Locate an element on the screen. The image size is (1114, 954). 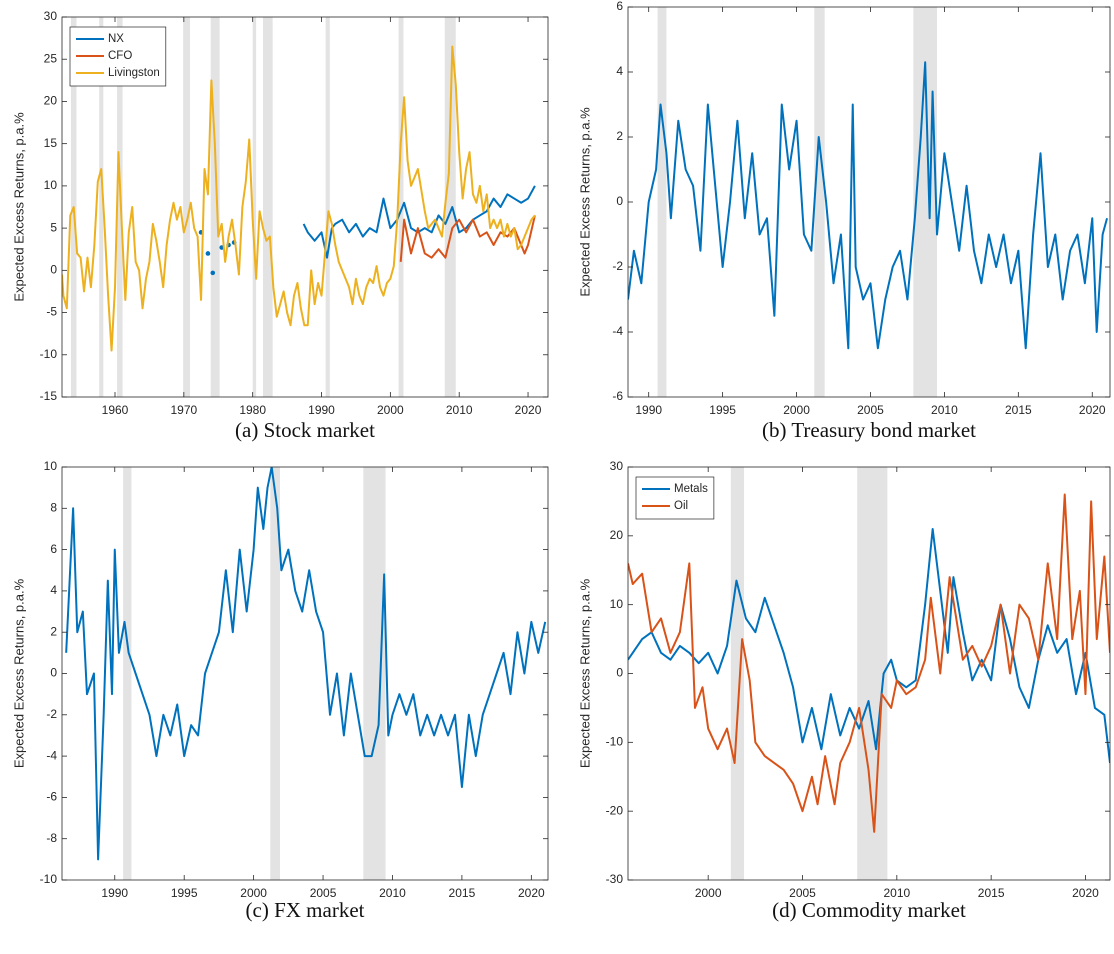
y-tick-label: -15 is located at coordinates (49, 396).